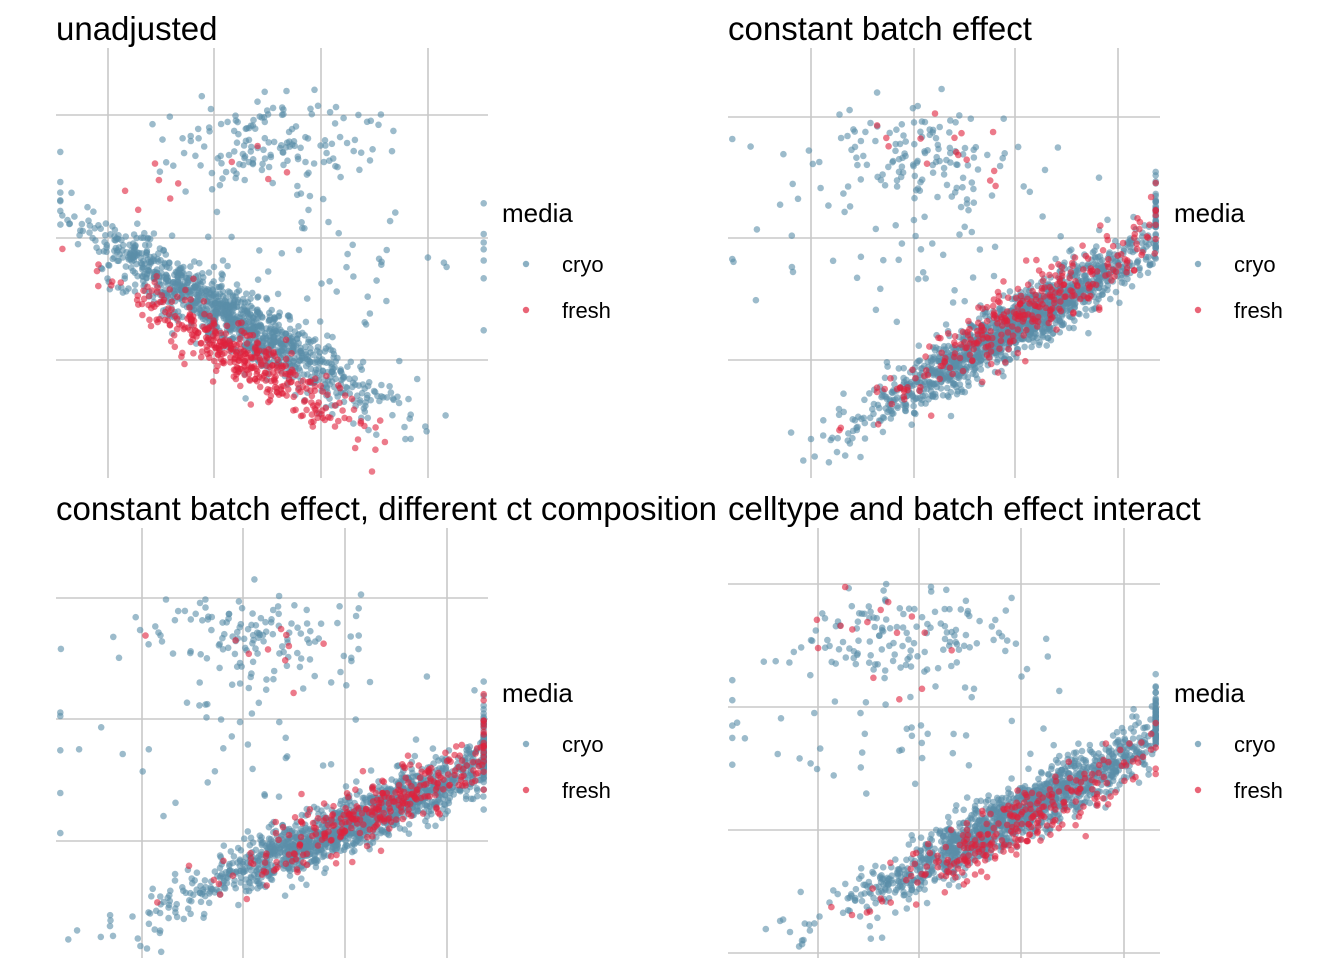  What do you see at coordinates (586, 310) in the screenshot?
I see `legend-label-fresh: fresh` at bounding box center [586, 310].